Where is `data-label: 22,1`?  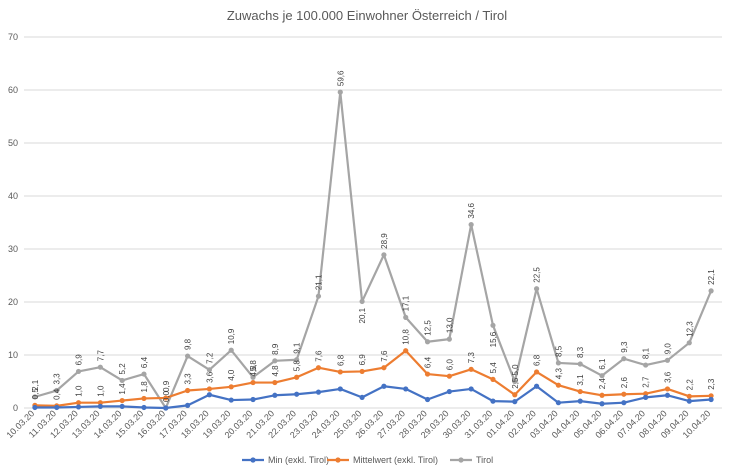 data-label: 22,1 is located at coordinates (711, 277).